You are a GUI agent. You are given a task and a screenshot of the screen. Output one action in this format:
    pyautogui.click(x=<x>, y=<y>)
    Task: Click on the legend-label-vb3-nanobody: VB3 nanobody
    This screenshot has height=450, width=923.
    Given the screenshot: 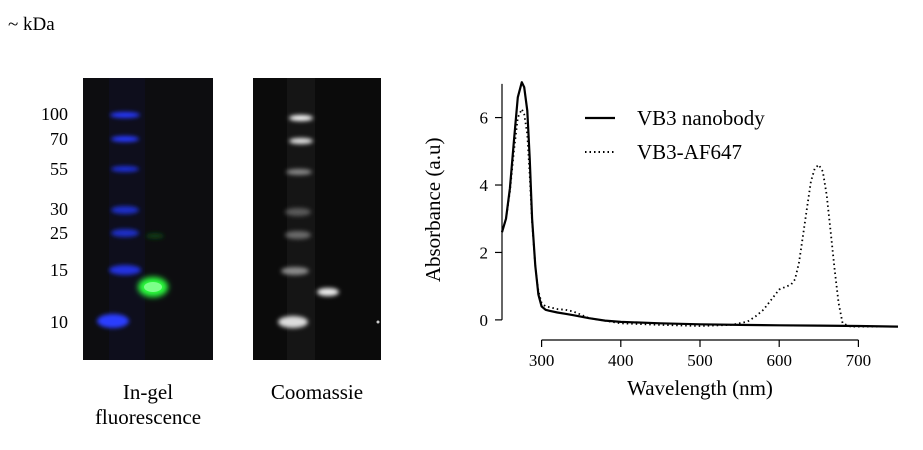 What is the action you would take?
    pyautogui.click(x=701, y=118)
    